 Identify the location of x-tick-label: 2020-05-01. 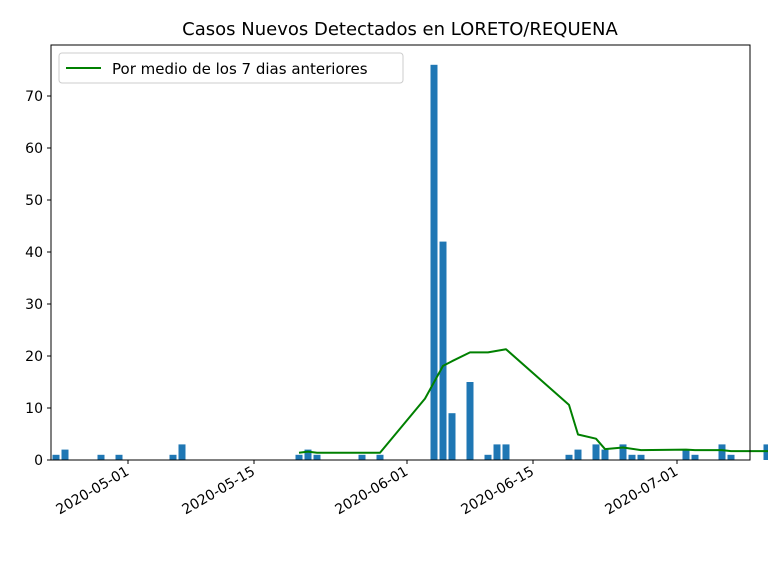
(93, 491).